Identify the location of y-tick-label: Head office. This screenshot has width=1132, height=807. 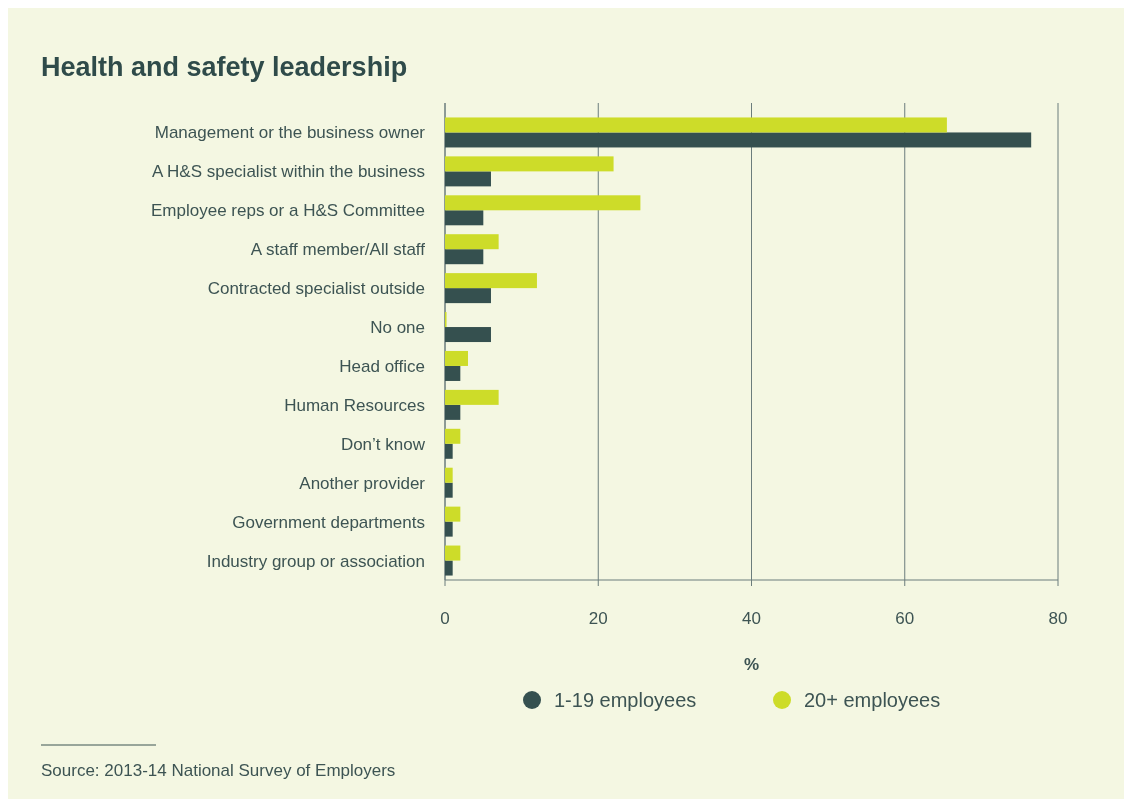
(382, 366).